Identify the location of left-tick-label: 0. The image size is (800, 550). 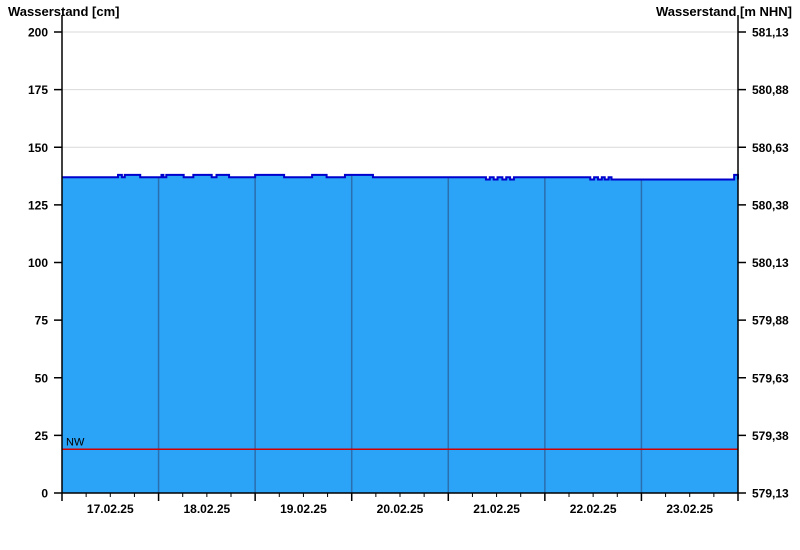
(44, 494).